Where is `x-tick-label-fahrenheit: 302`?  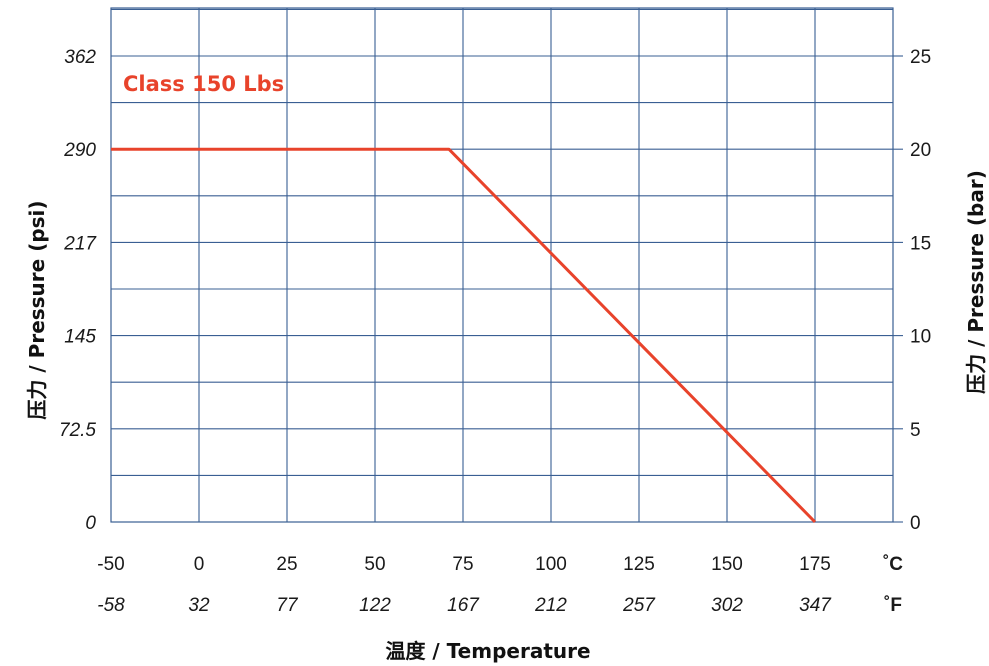
x-tick-label-fahrenheit: 302 is located at coordinates (727, 605).